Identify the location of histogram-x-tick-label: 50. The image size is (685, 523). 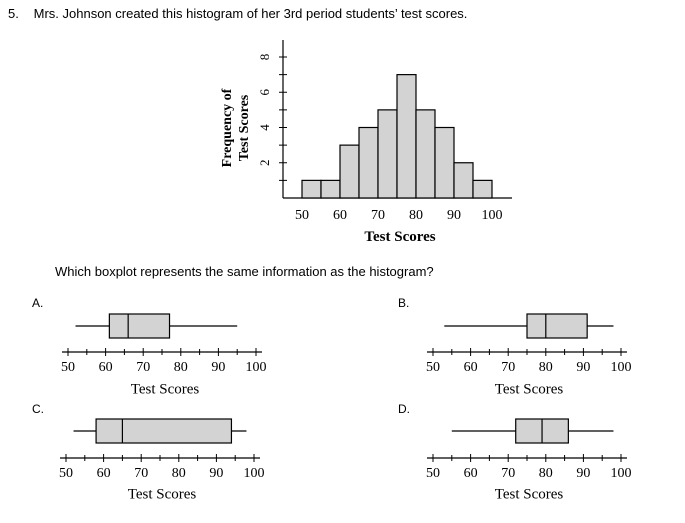
(302, 215).